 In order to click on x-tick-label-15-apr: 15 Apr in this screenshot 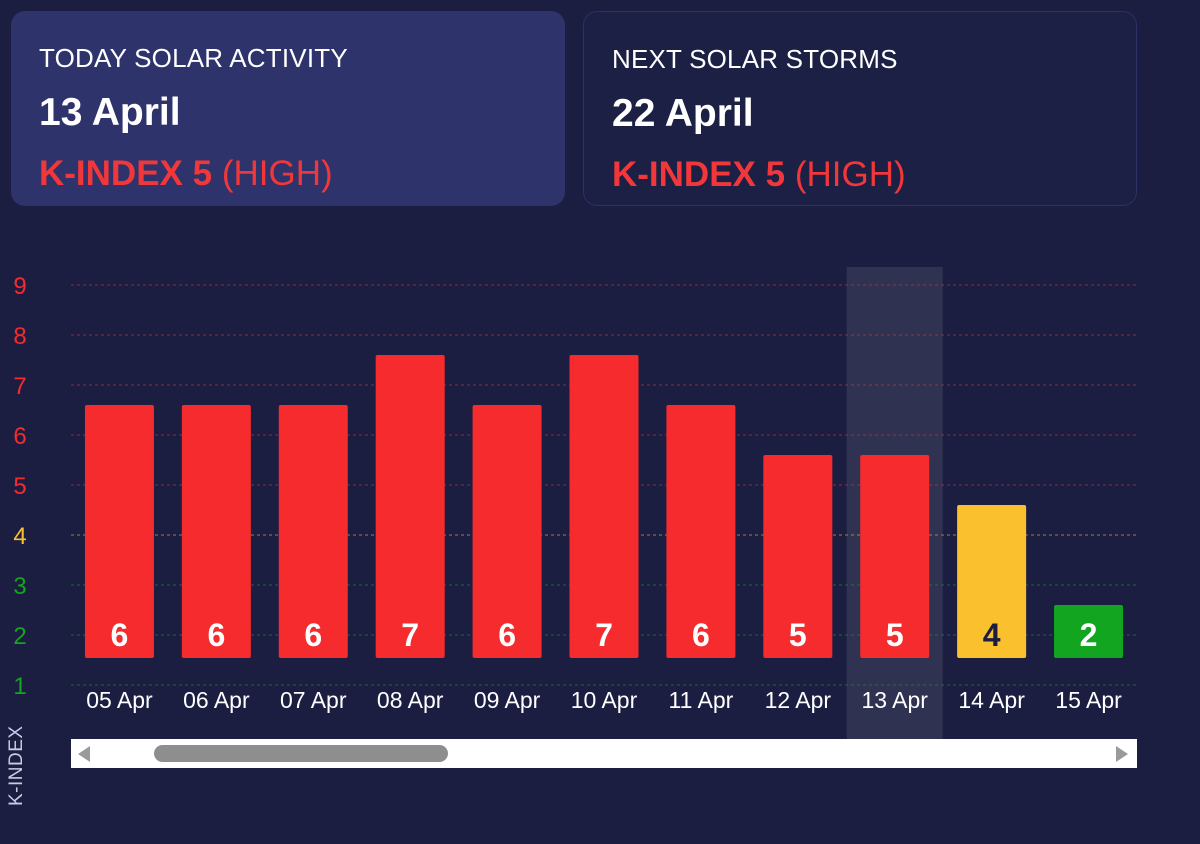, I will do `click(1088, 700)`.